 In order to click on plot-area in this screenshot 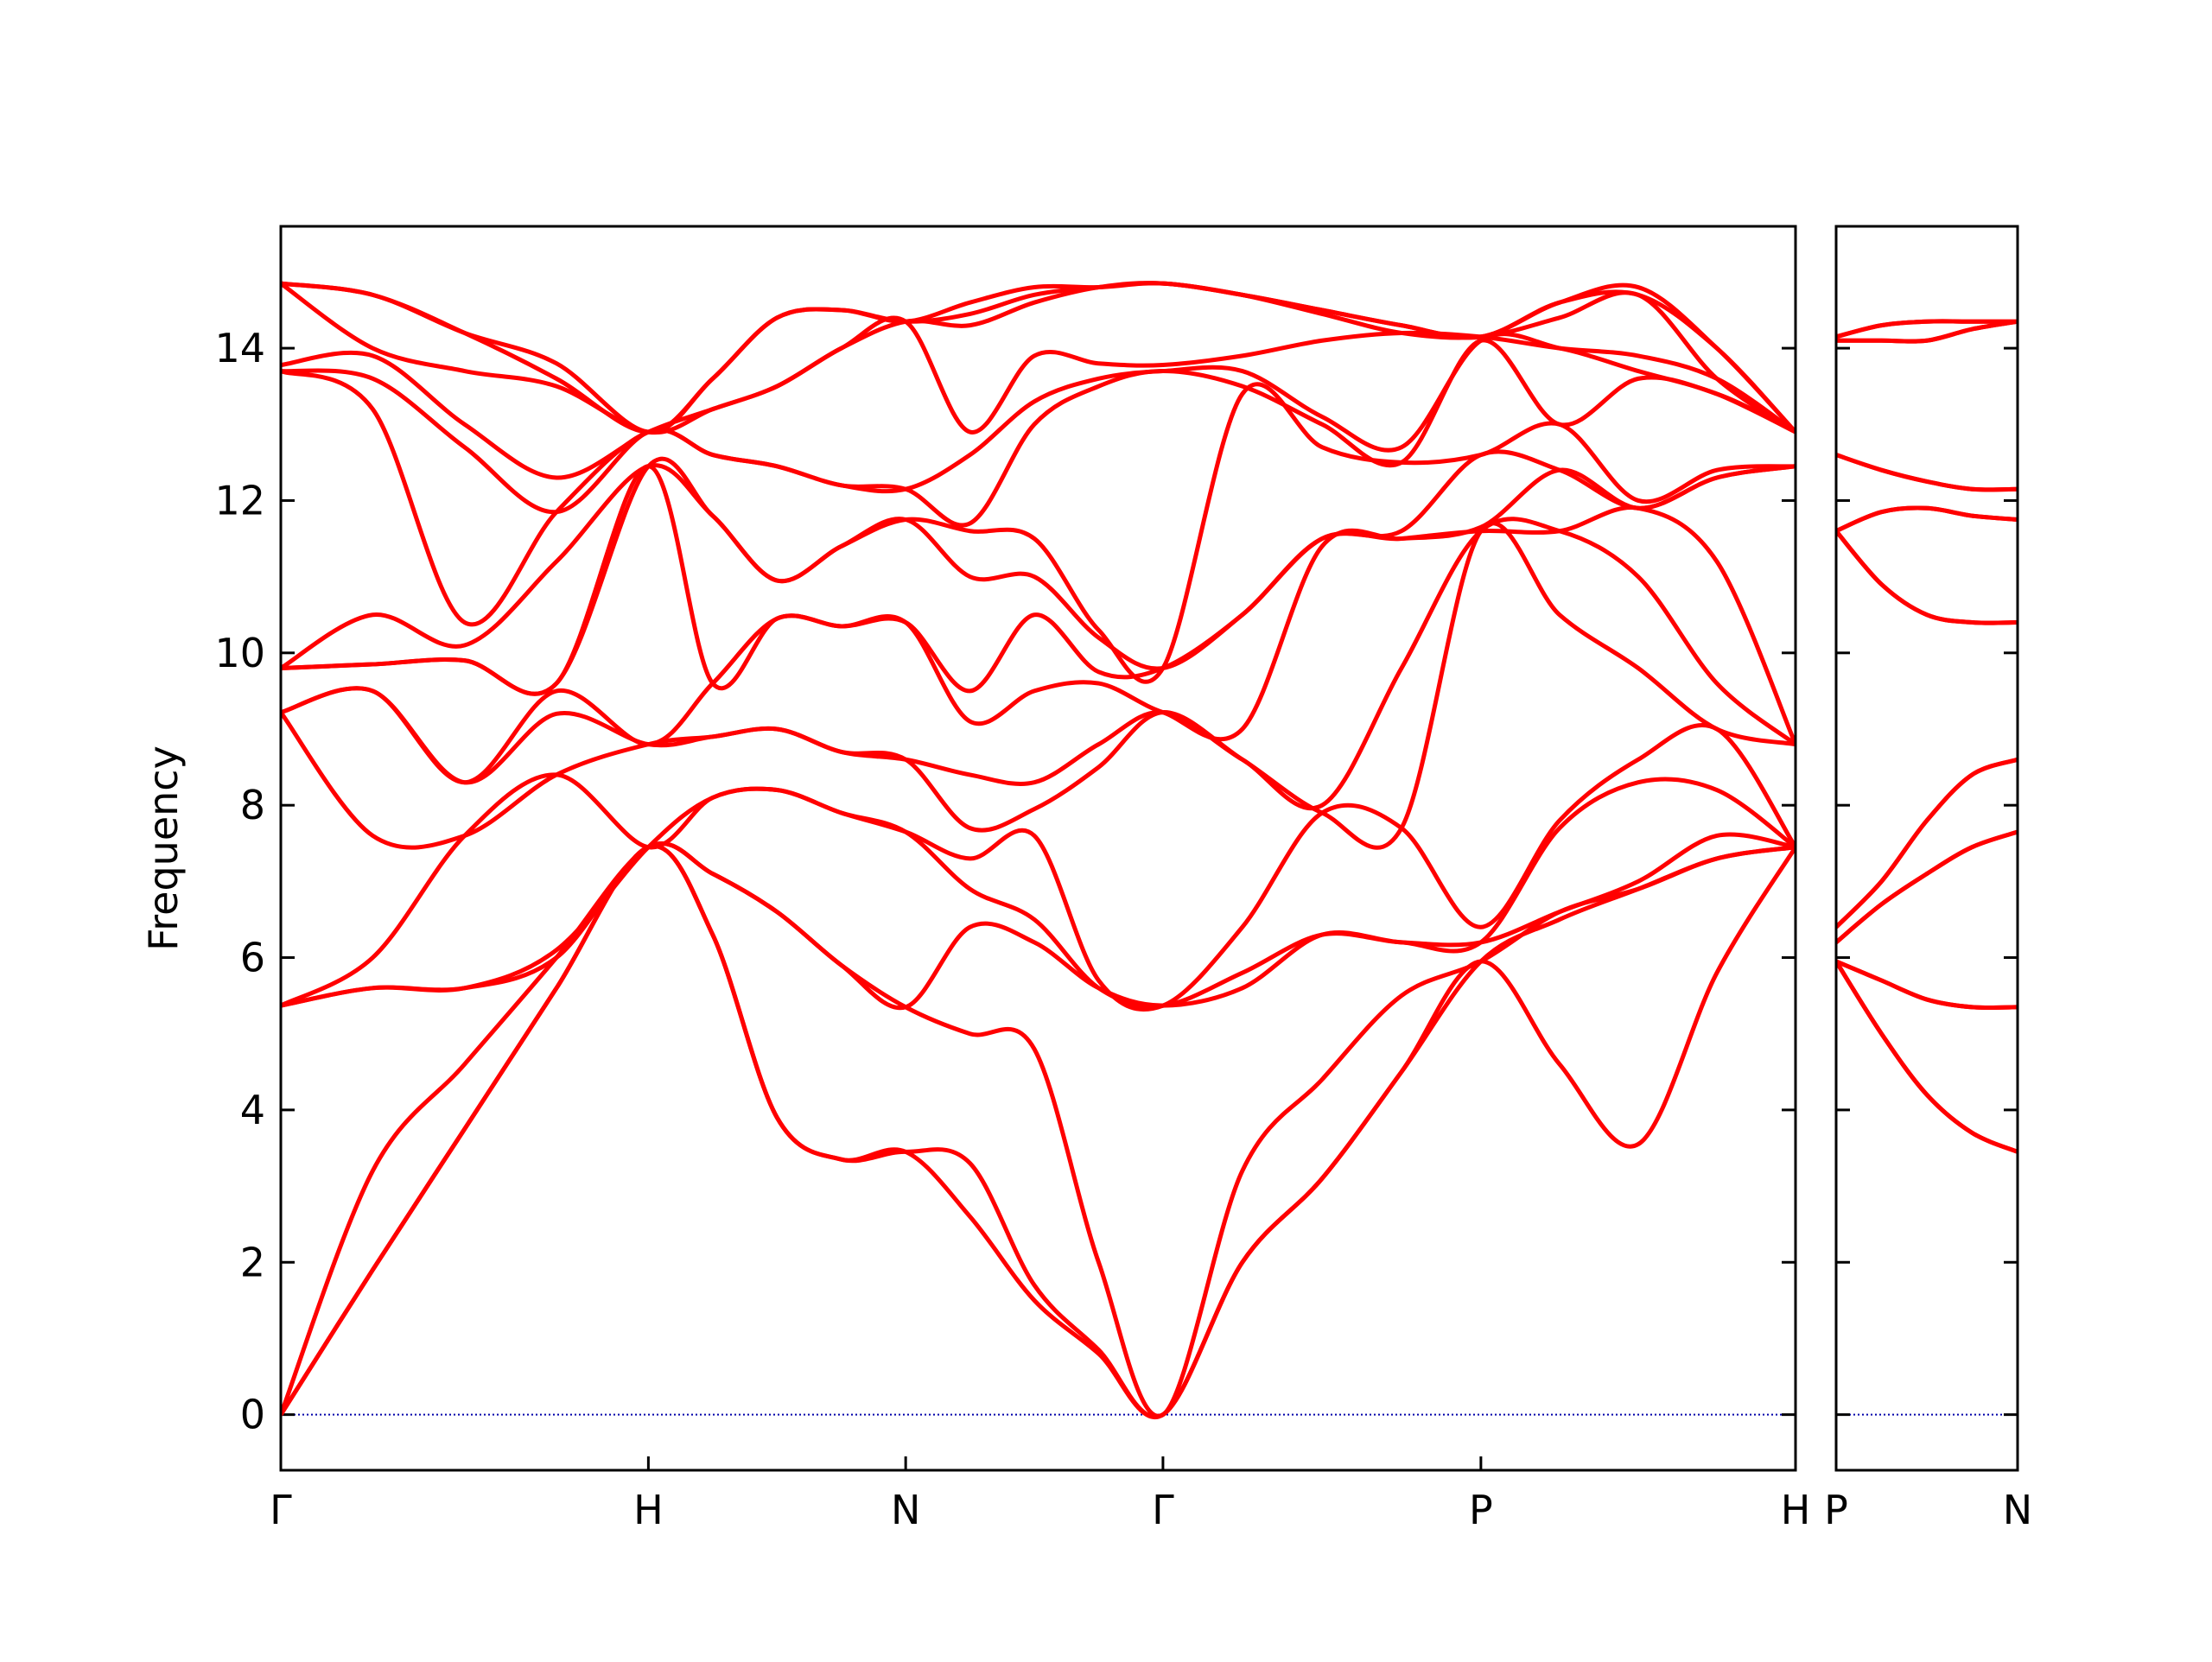, I will do `click(1927, 736)`.